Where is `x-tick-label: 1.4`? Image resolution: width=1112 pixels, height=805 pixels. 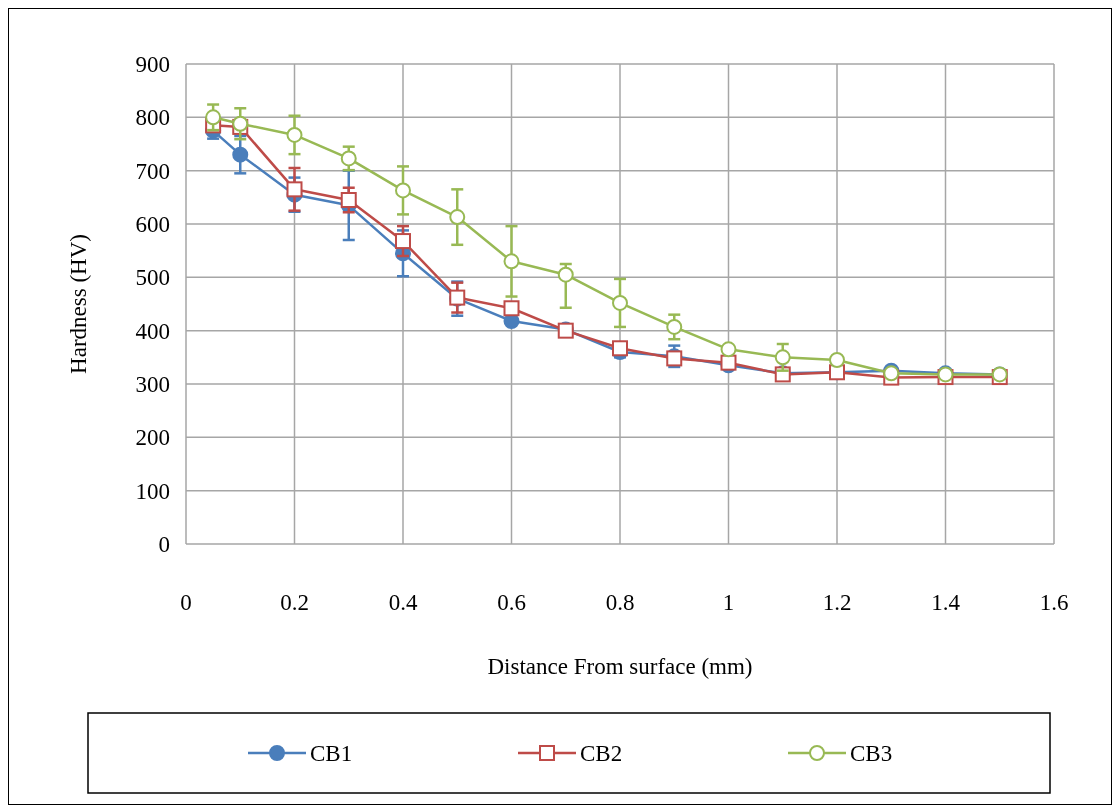
x-tick-label: 1.4 is located at coordinates (946, 602).